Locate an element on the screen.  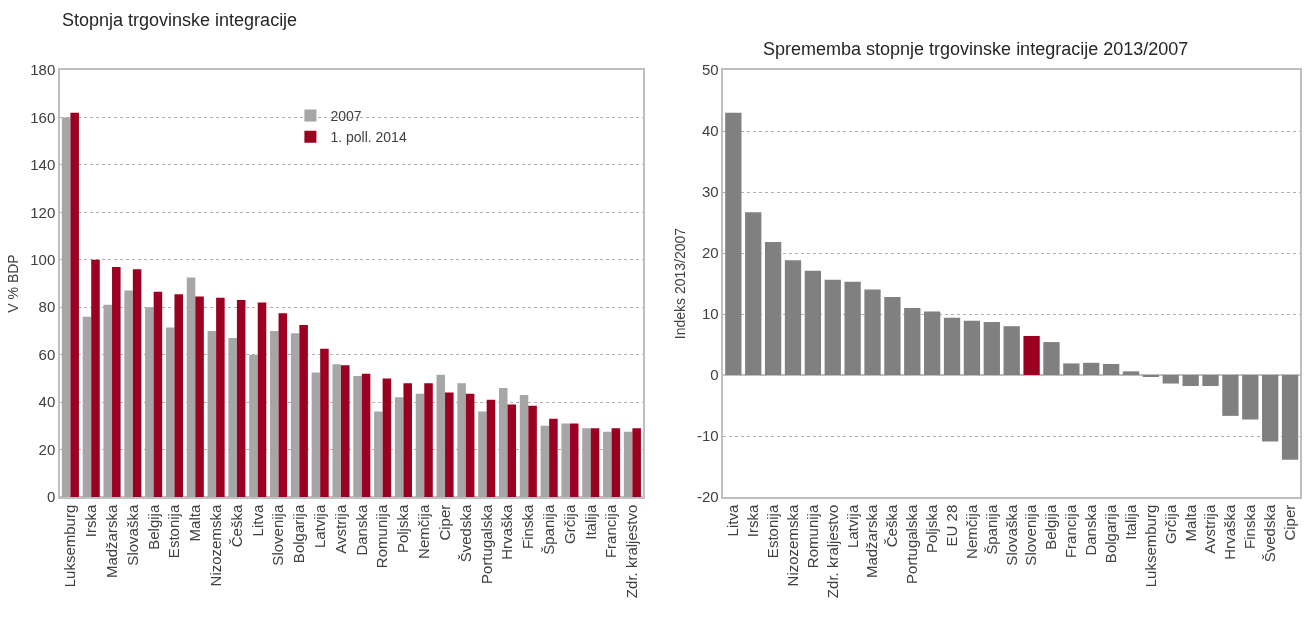
y-tick-label: 10 is located at coordinates (710, 314).